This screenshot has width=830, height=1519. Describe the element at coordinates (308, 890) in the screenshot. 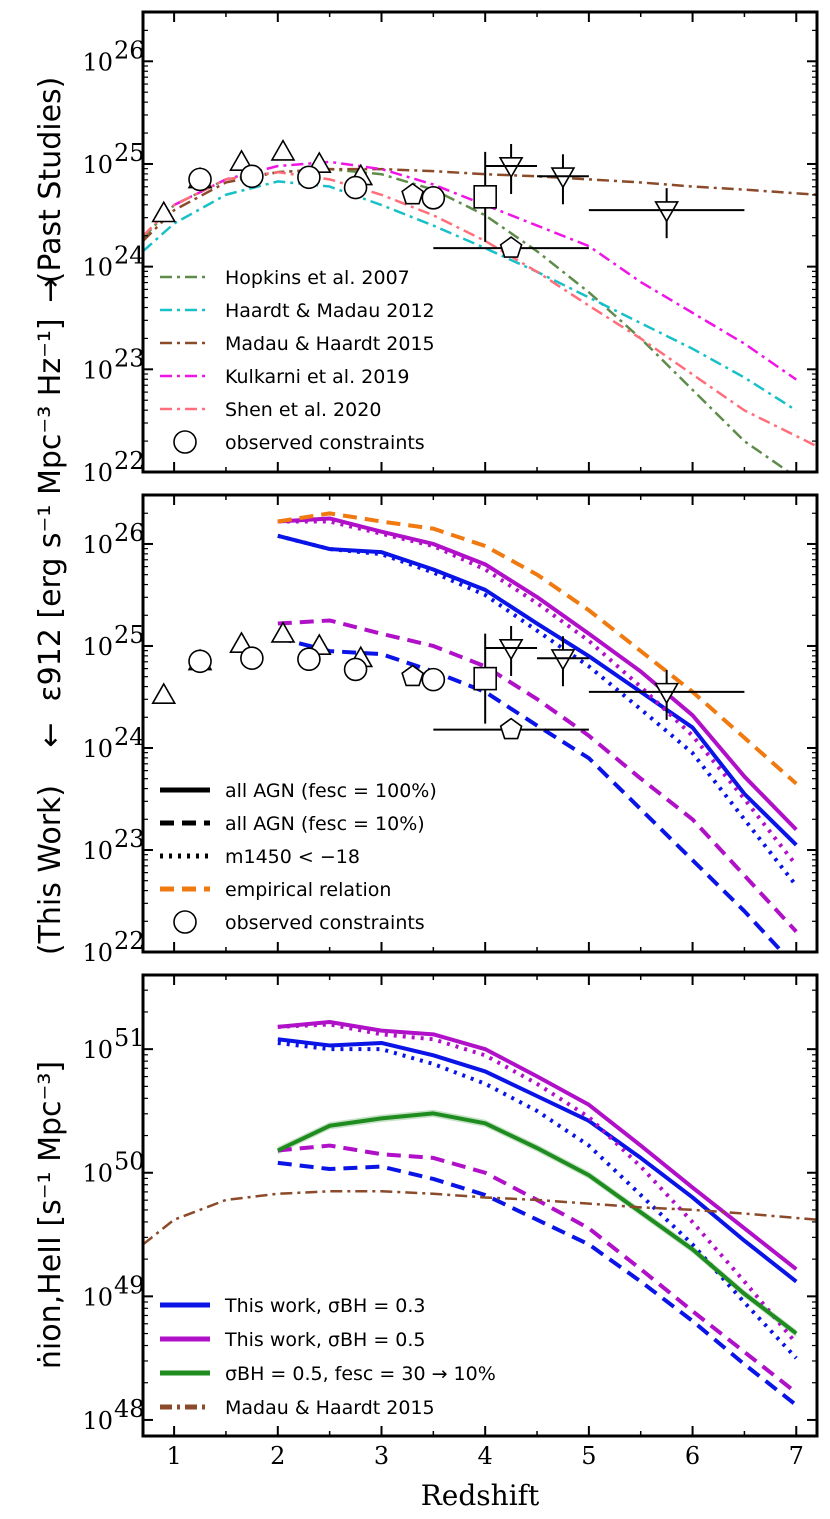

I see `legend-label: empirical relation` at that location.